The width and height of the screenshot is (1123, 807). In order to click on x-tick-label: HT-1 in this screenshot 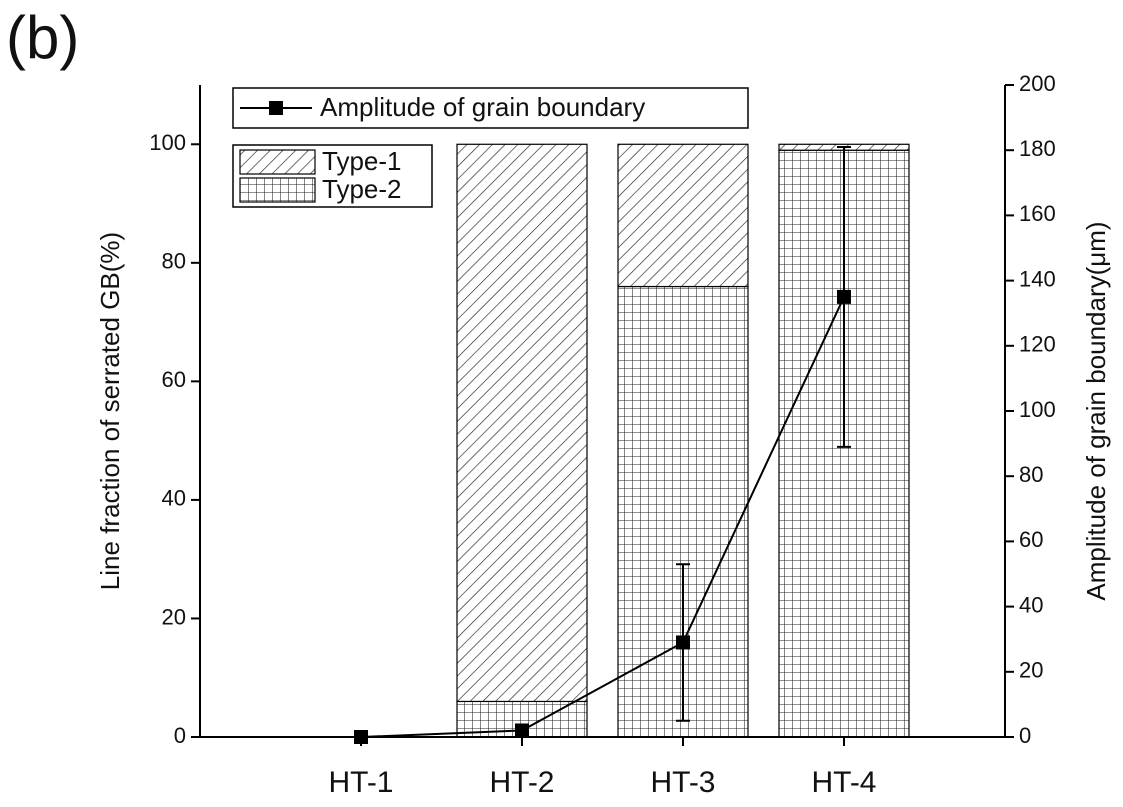, I will do `click(360, 782)`.